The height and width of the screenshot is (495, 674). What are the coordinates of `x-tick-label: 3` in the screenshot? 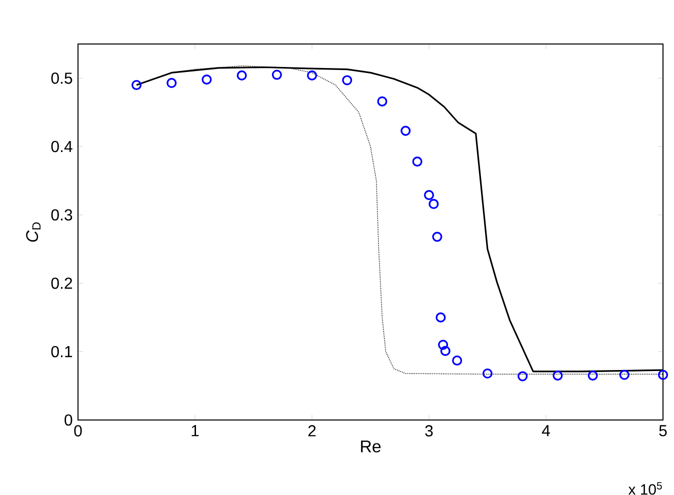 It's located at (429, 431).